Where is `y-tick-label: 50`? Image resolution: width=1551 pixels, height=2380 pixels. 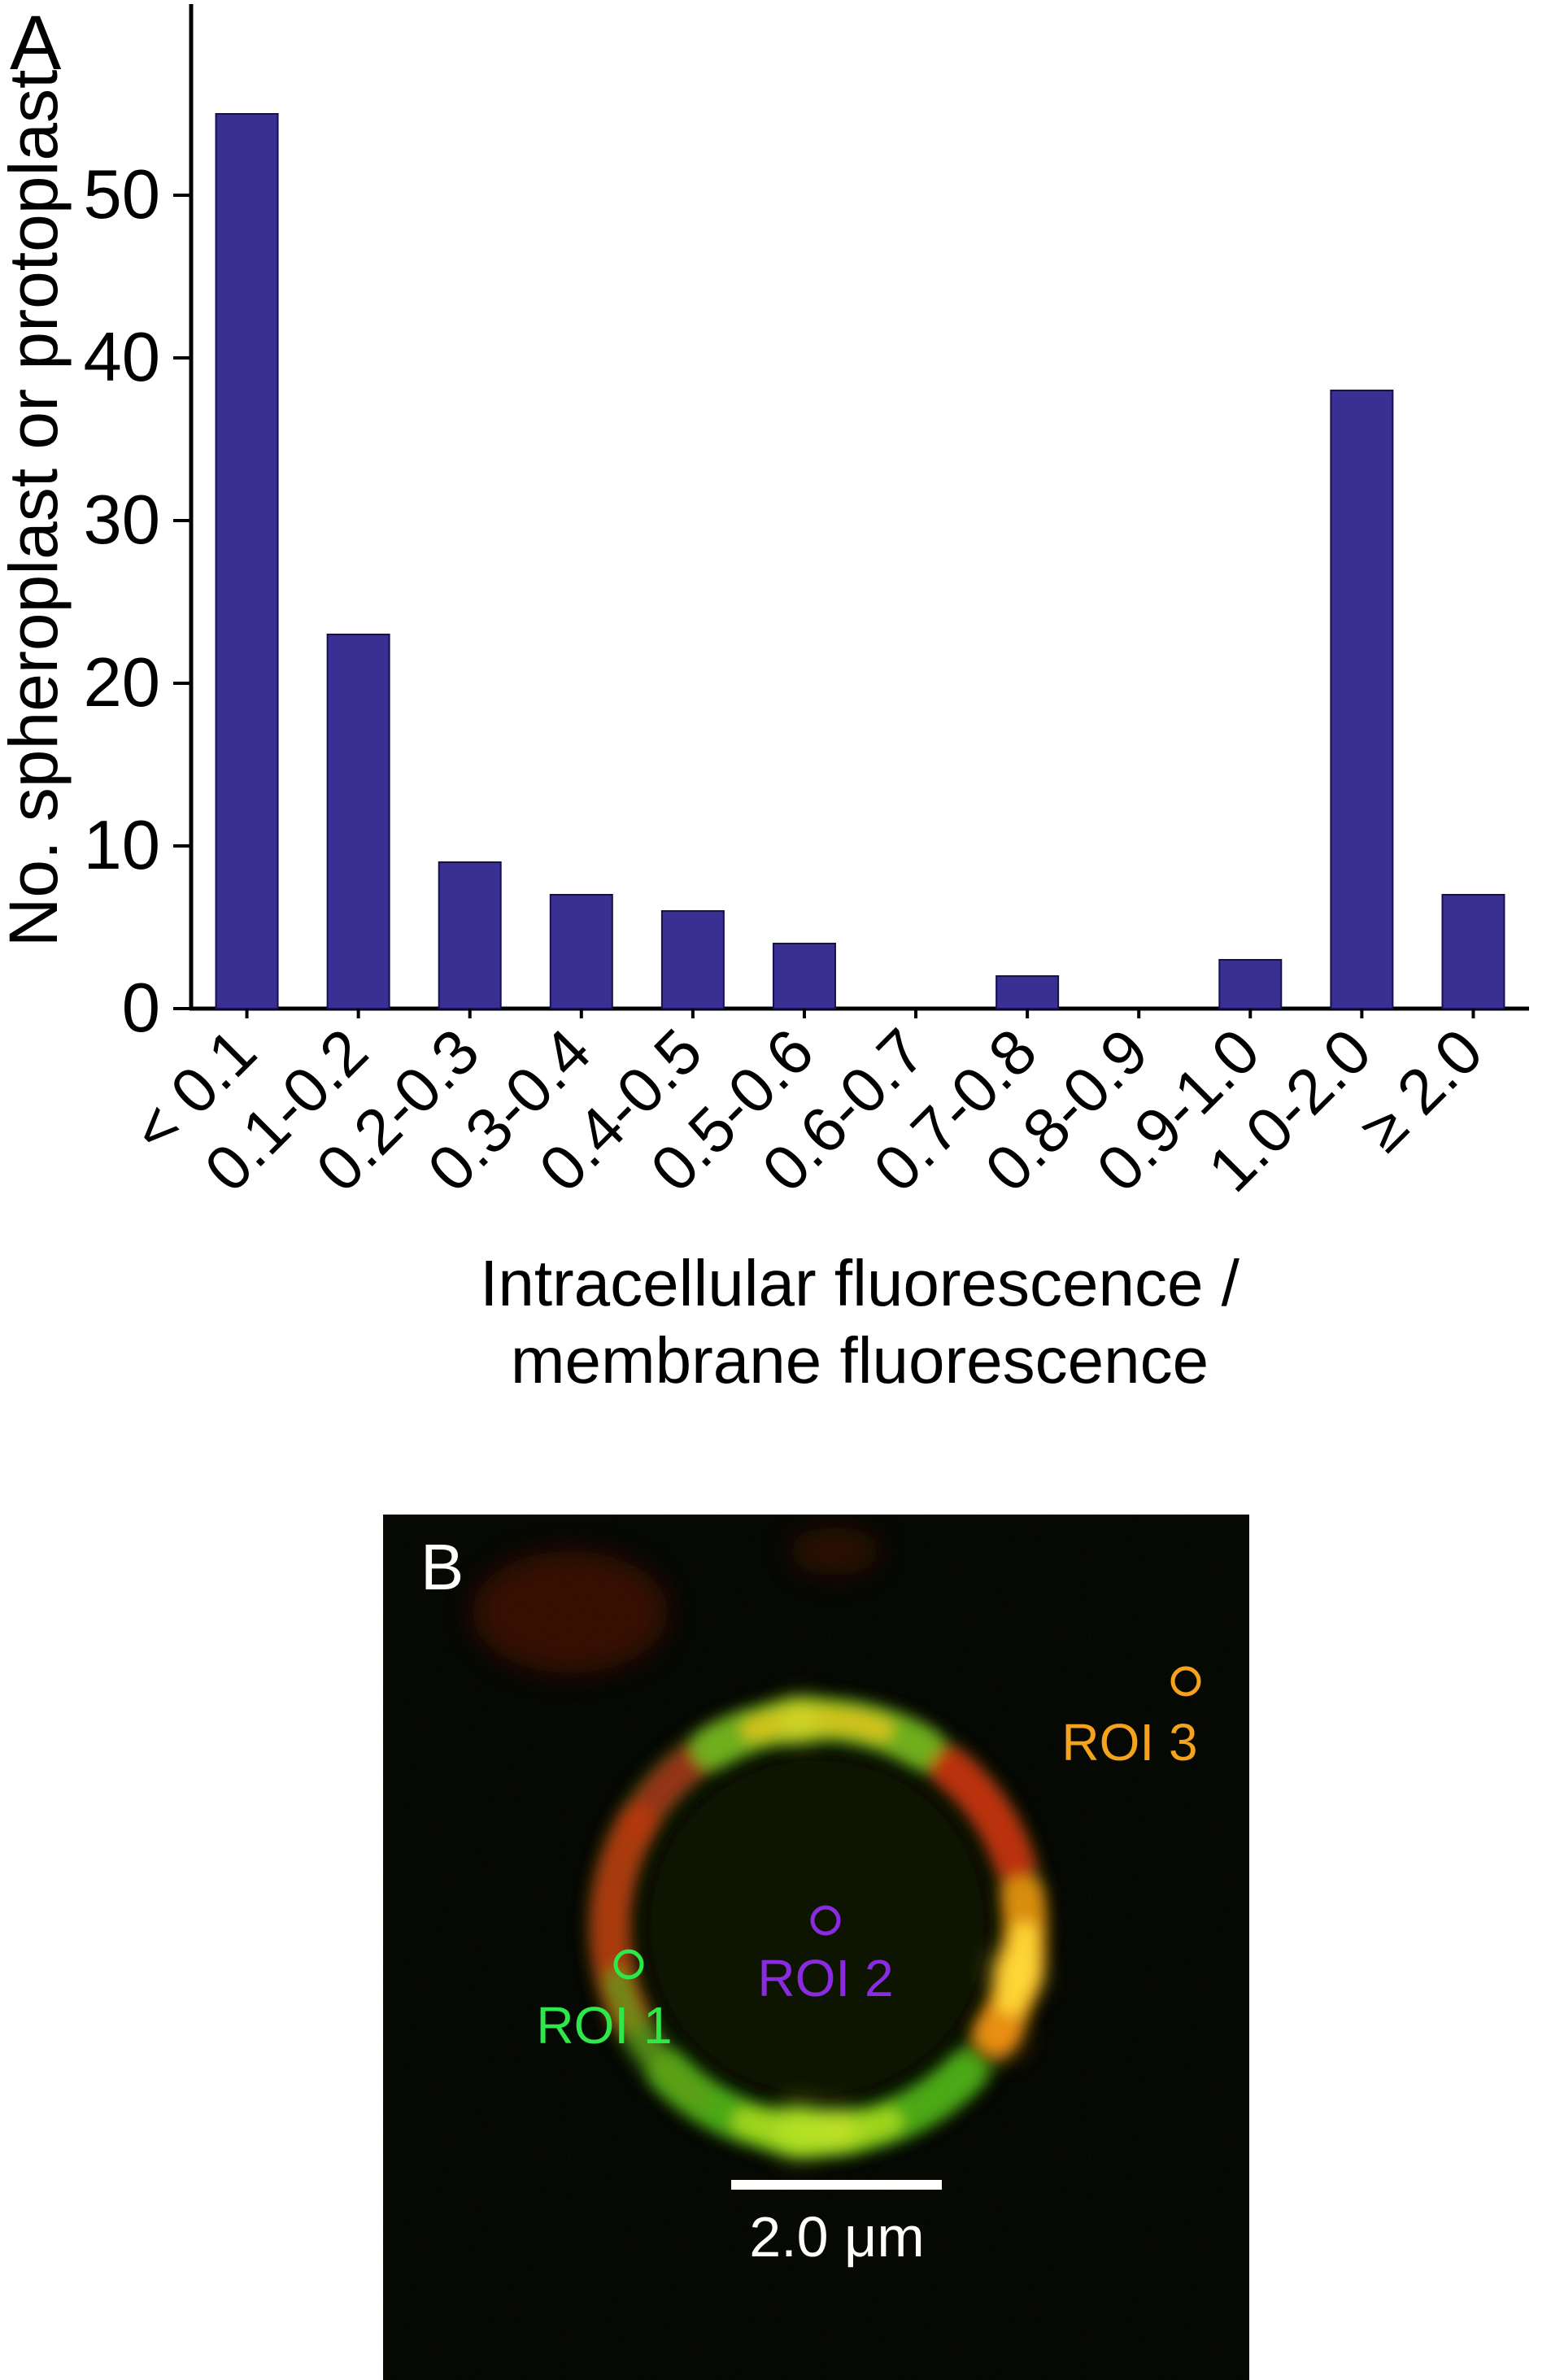
y-tick-label: 50 is located at coordinates (122, 194).